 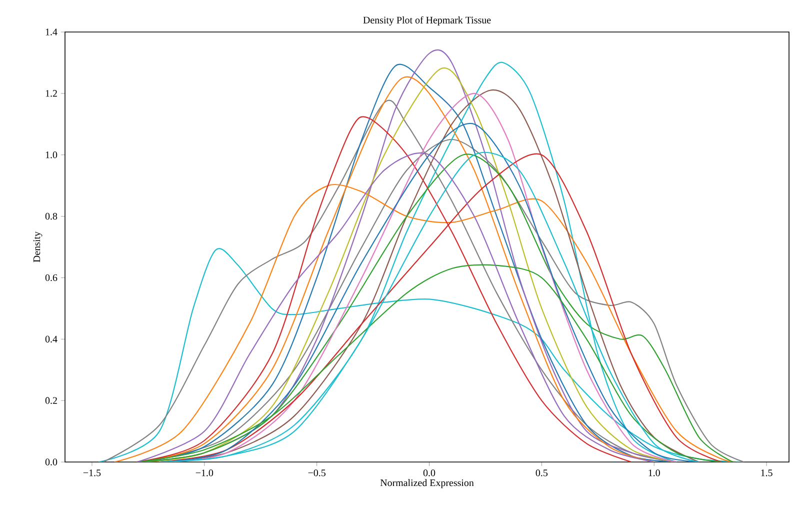 What do you see at coordinates (51, 339) in the screenshot?
I see `y-tick-label: 0.4` at bounding box center [51, 339].